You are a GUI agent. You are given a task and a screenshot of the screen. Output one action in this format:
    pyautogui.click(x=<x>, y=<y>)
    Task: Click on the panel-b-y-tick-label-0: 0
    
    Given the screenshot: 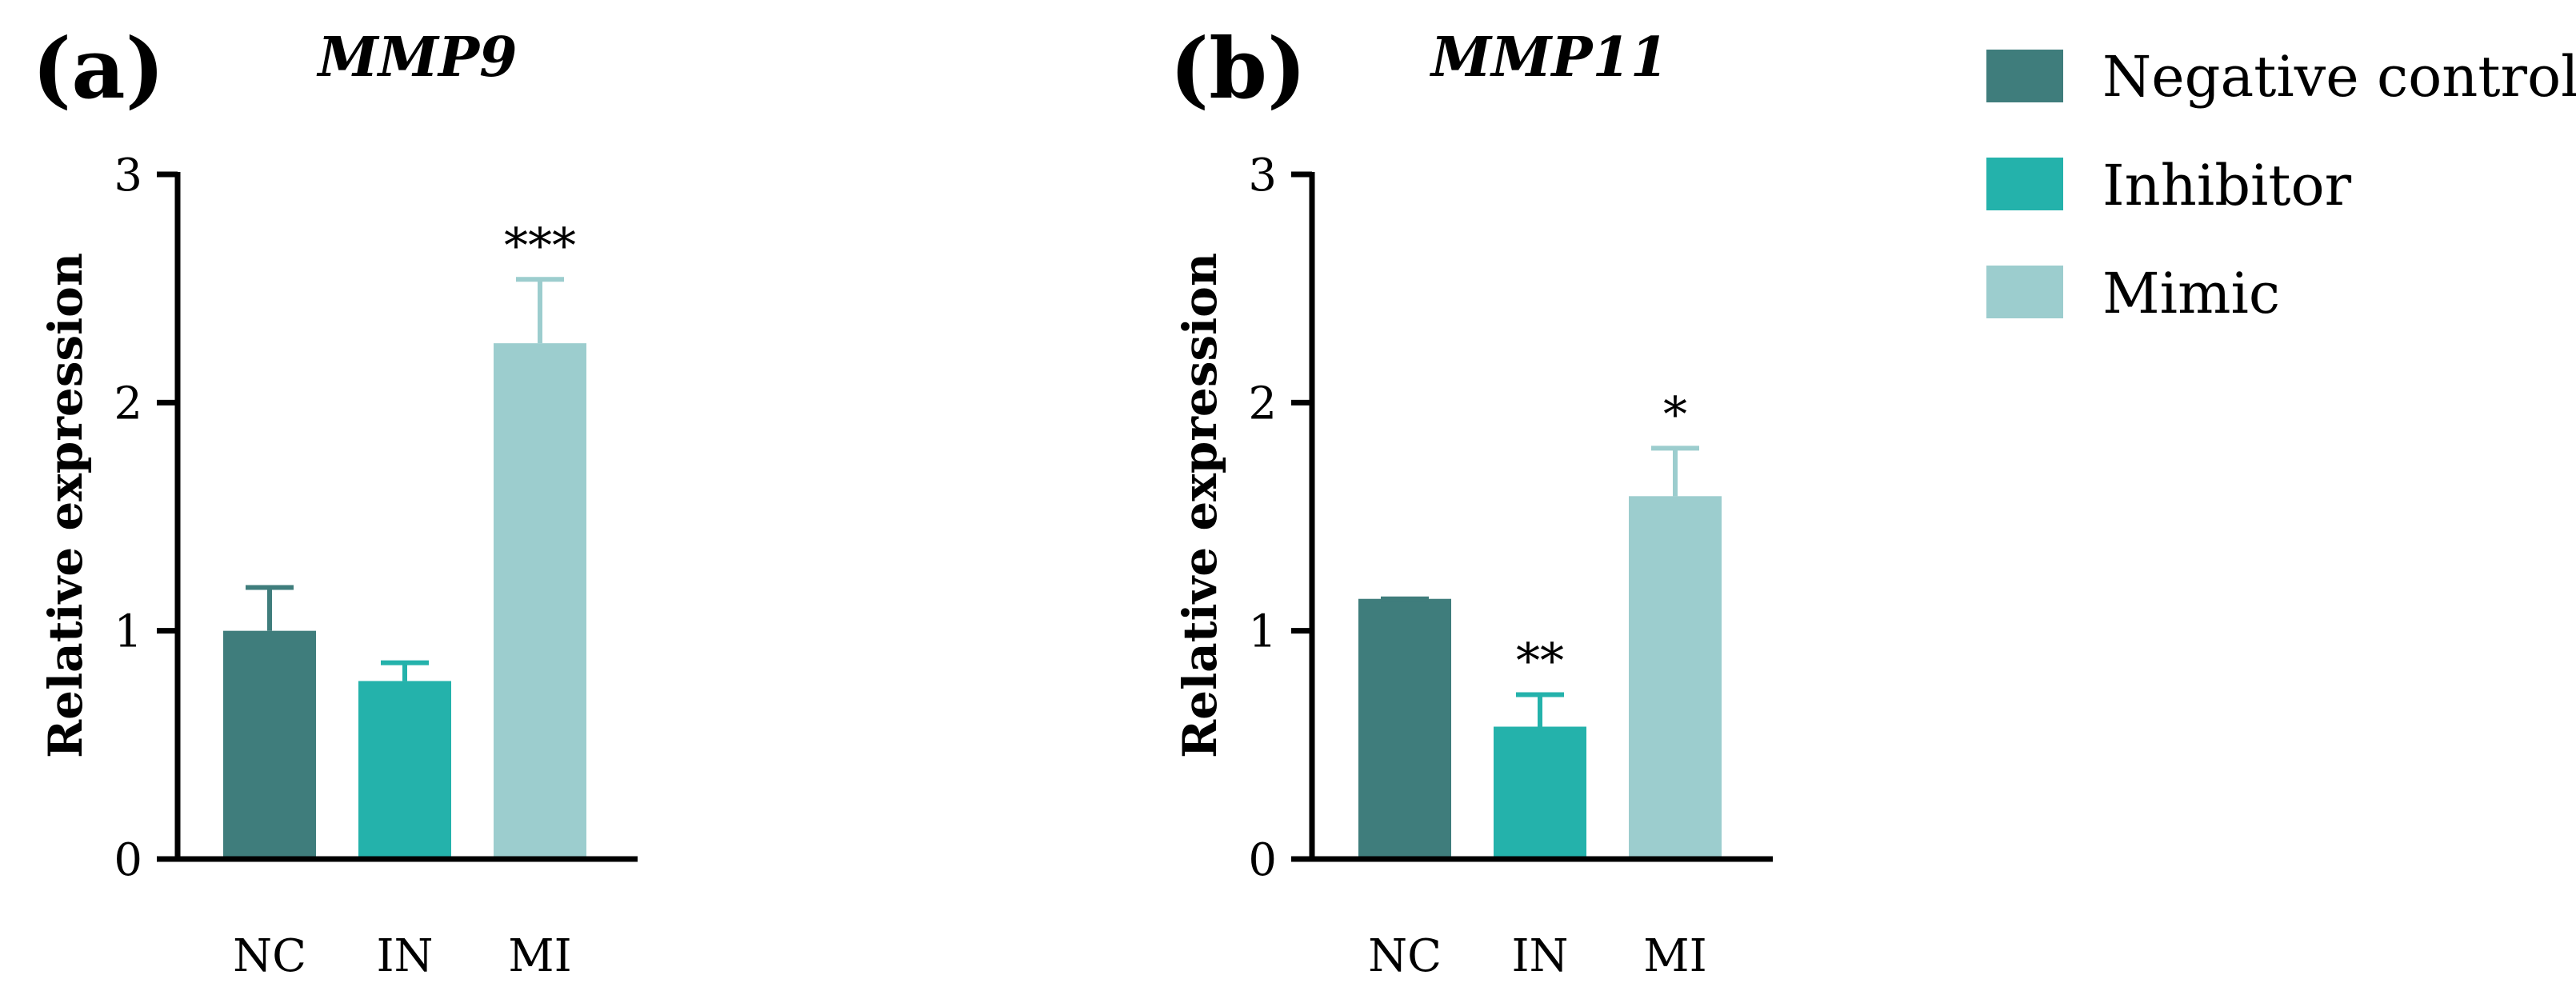 What is the action you would take?
    pyautogui.click(x=1262, y=860)
    